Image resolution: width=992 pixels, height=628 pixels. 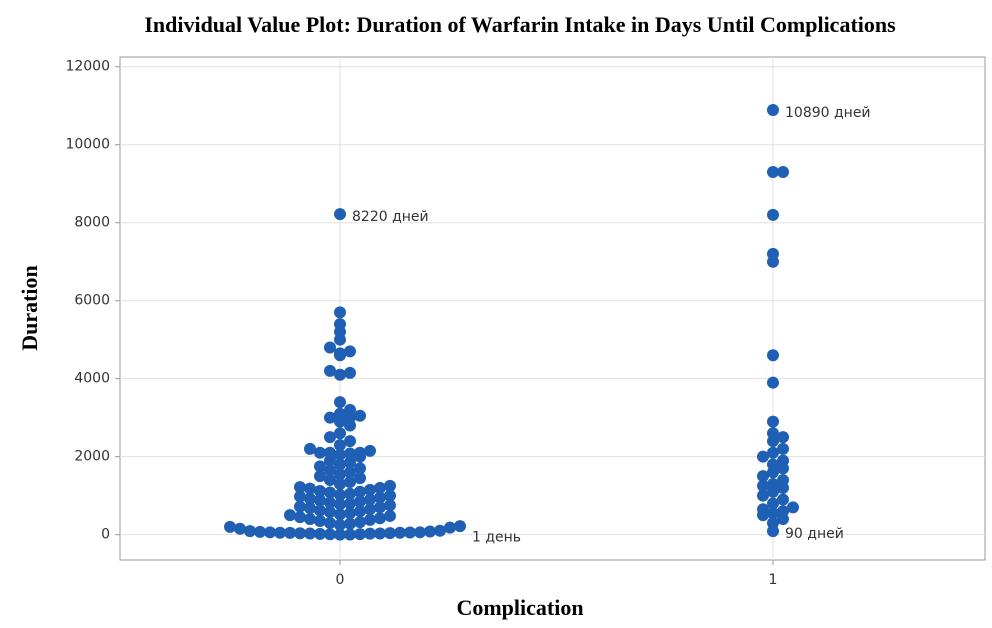 I want to click on y-tick-label: 2000, so click(x=92, y=457).